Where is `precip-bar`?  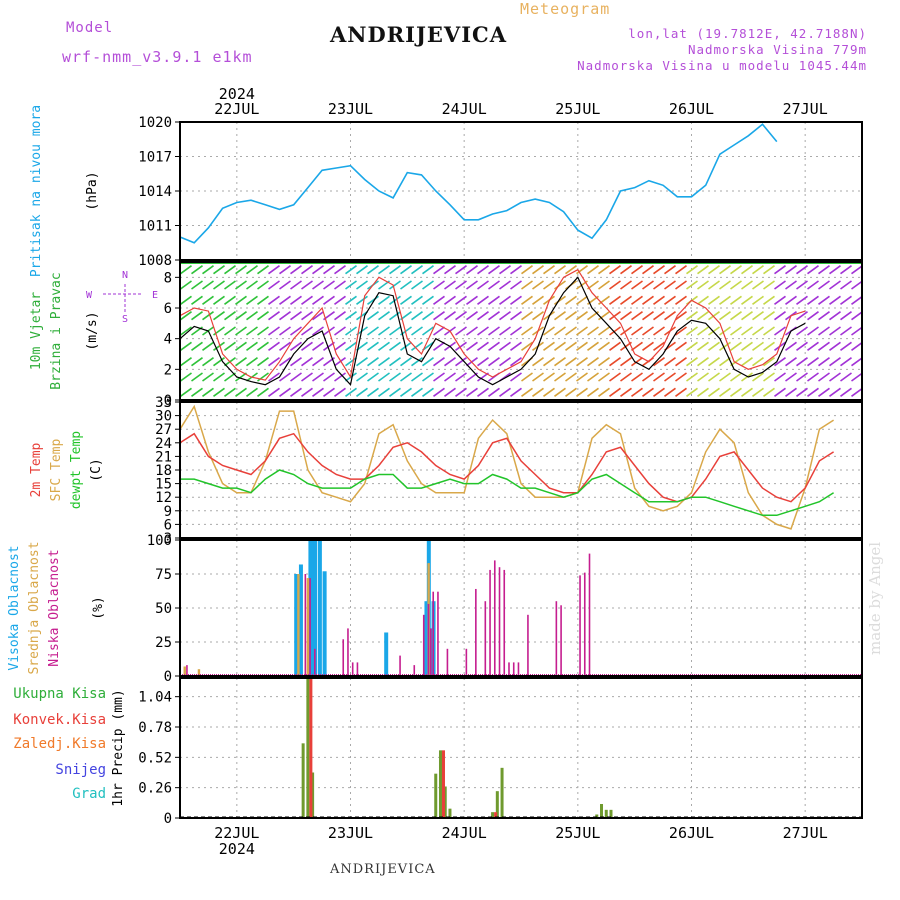
precip-bar is located at coordinates (443, 784).